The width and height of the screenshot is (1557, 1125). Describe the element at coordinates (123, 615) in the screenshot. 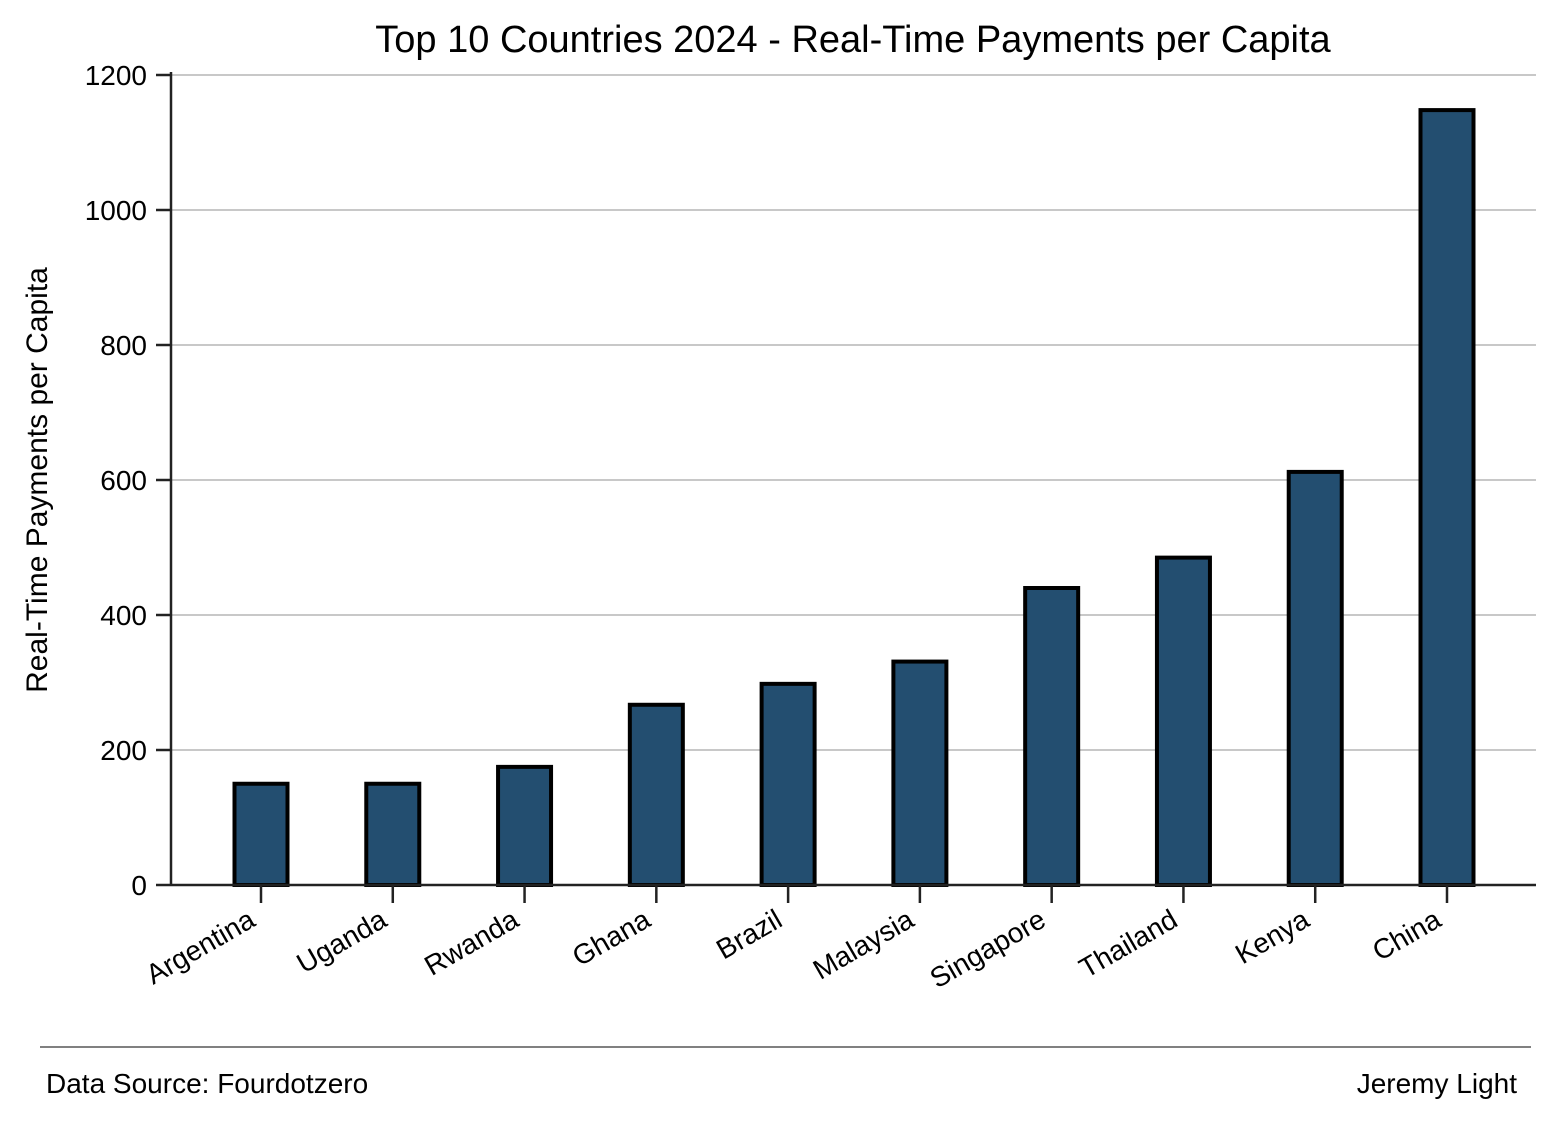

I see `y-tick-label: 400` at that location.